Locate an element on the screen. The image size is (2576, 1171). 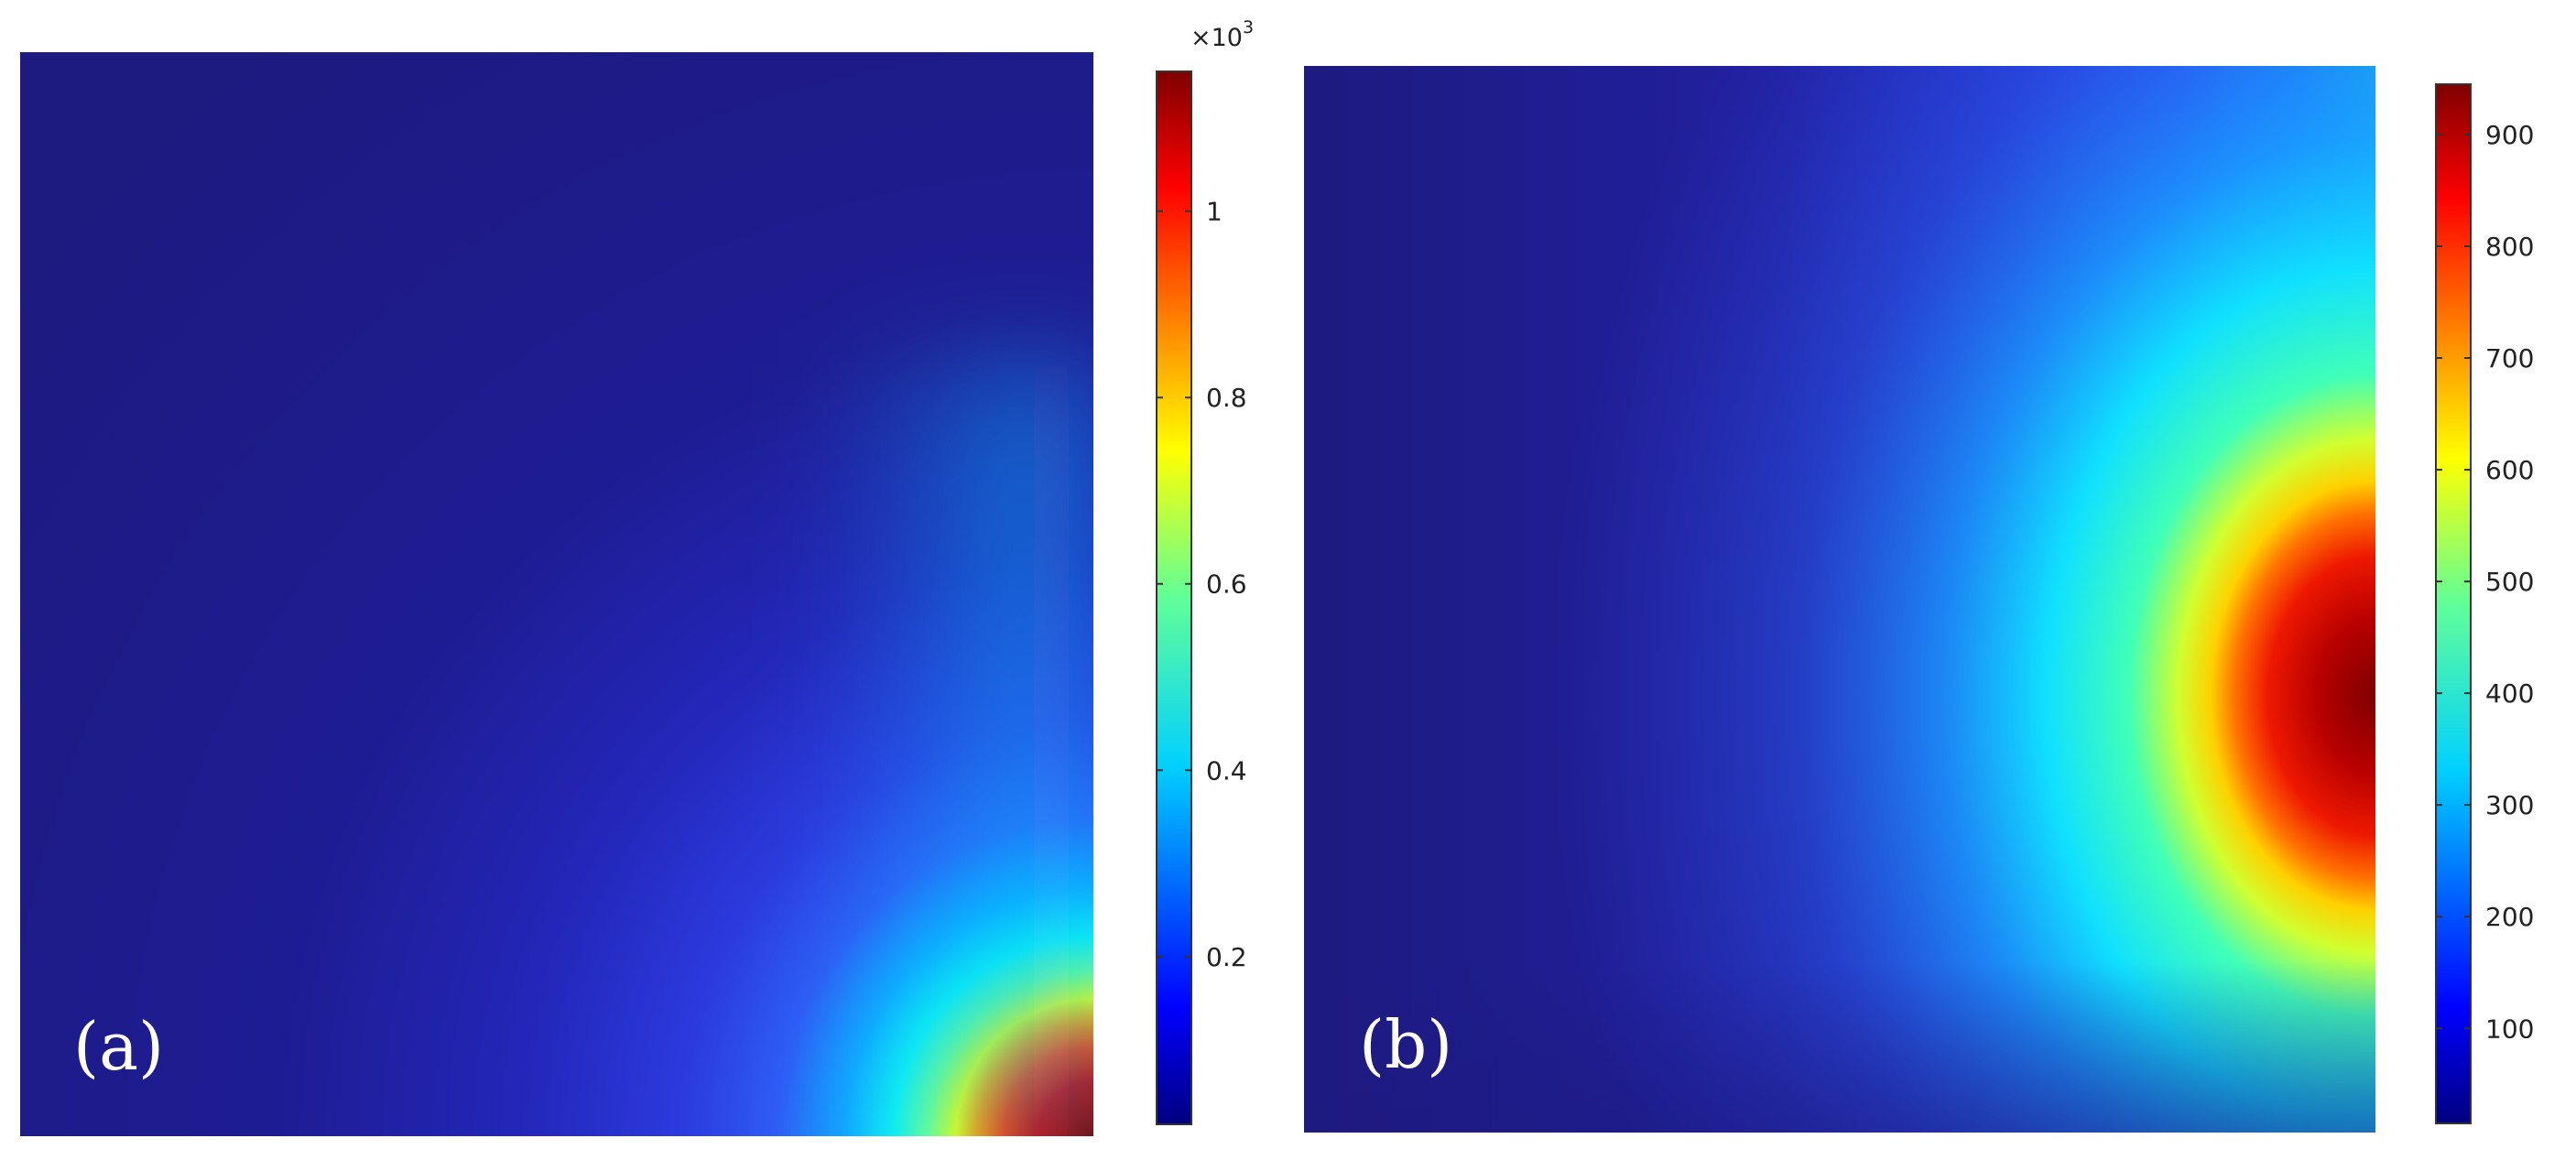
colorbar-tick-label: 0.8 is located at coordinates (1226, 398).